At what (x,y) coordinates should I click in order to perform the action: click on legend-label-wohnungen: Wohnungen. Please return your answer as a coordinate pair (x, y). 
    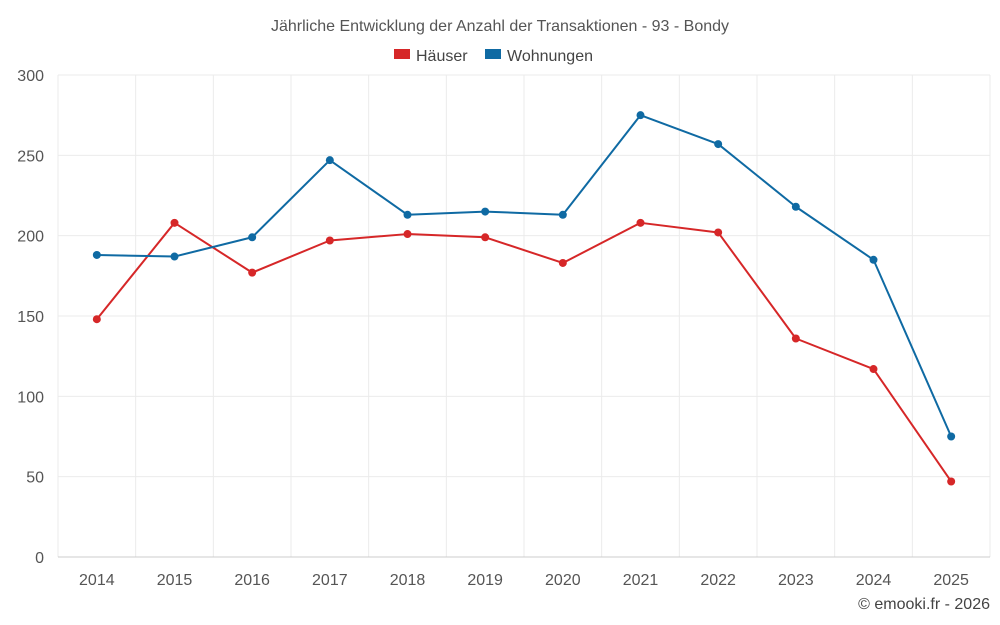
    Looking at the image, I should click on (550, 56).